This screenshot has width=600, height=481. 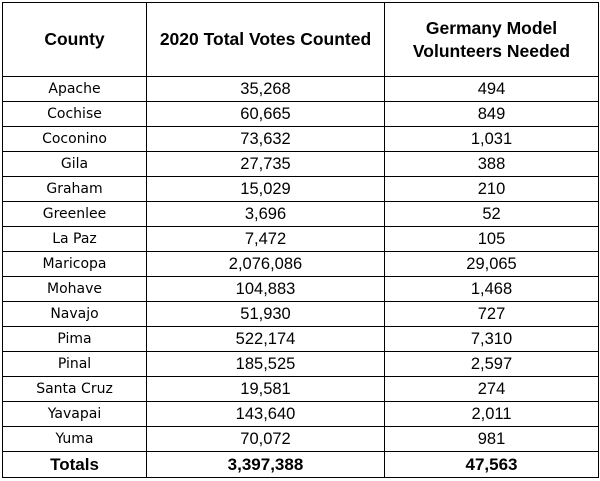 I want to click on volunteers-cell: 1,031, so click(x=491, y=139).